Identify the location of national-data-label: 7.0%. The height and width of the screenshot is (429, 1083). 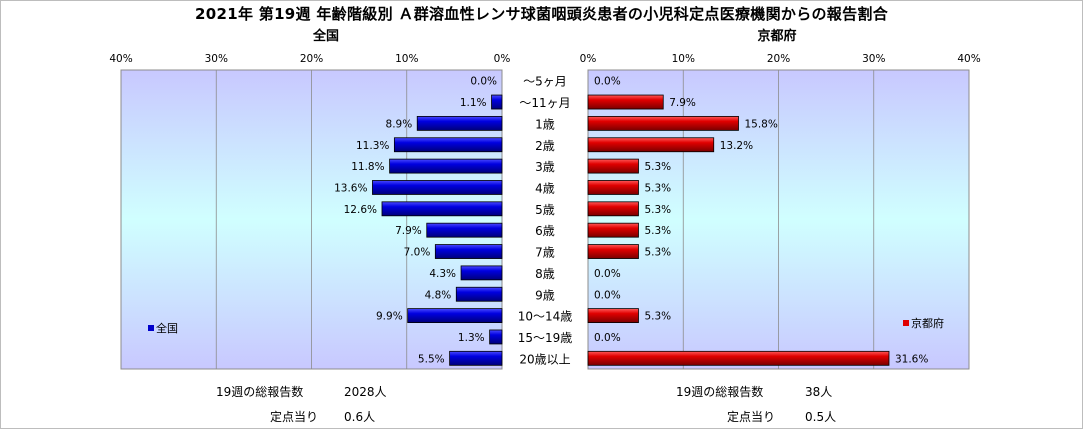
(417, 253).